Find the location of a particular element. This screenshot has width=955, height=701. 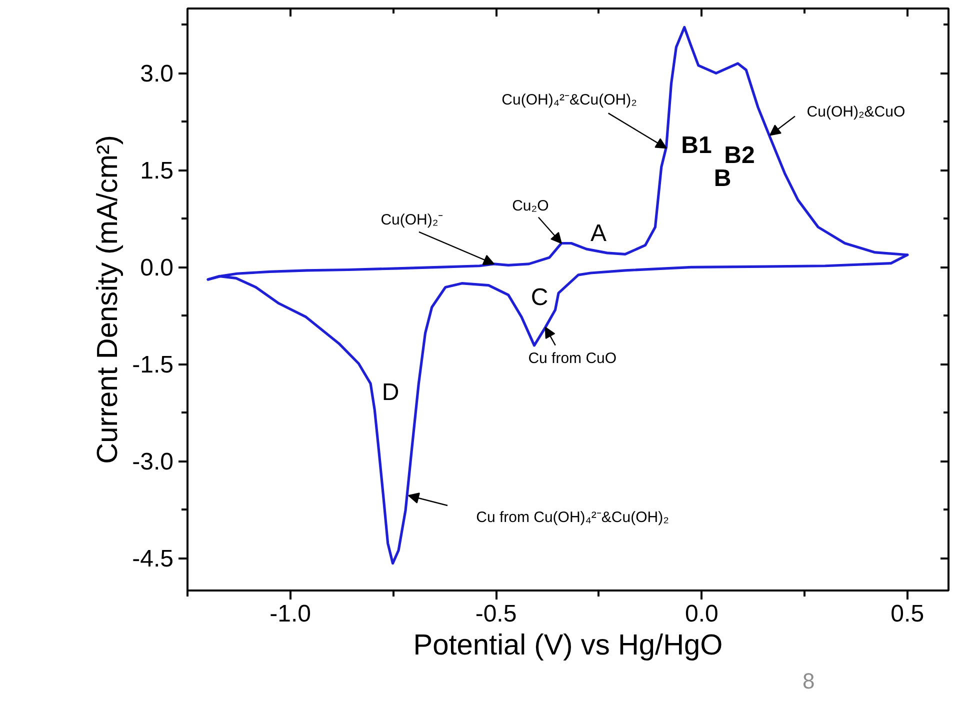

annotation: Cu₂O is located at coordinates (530, 206).